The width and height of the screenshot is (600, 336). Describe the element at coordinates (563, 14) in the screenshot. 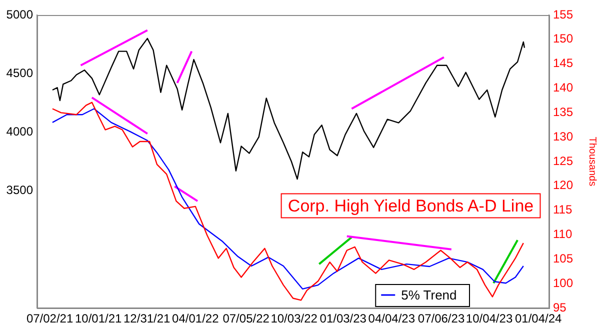

I see `y2-tick-label: 155` at that location.